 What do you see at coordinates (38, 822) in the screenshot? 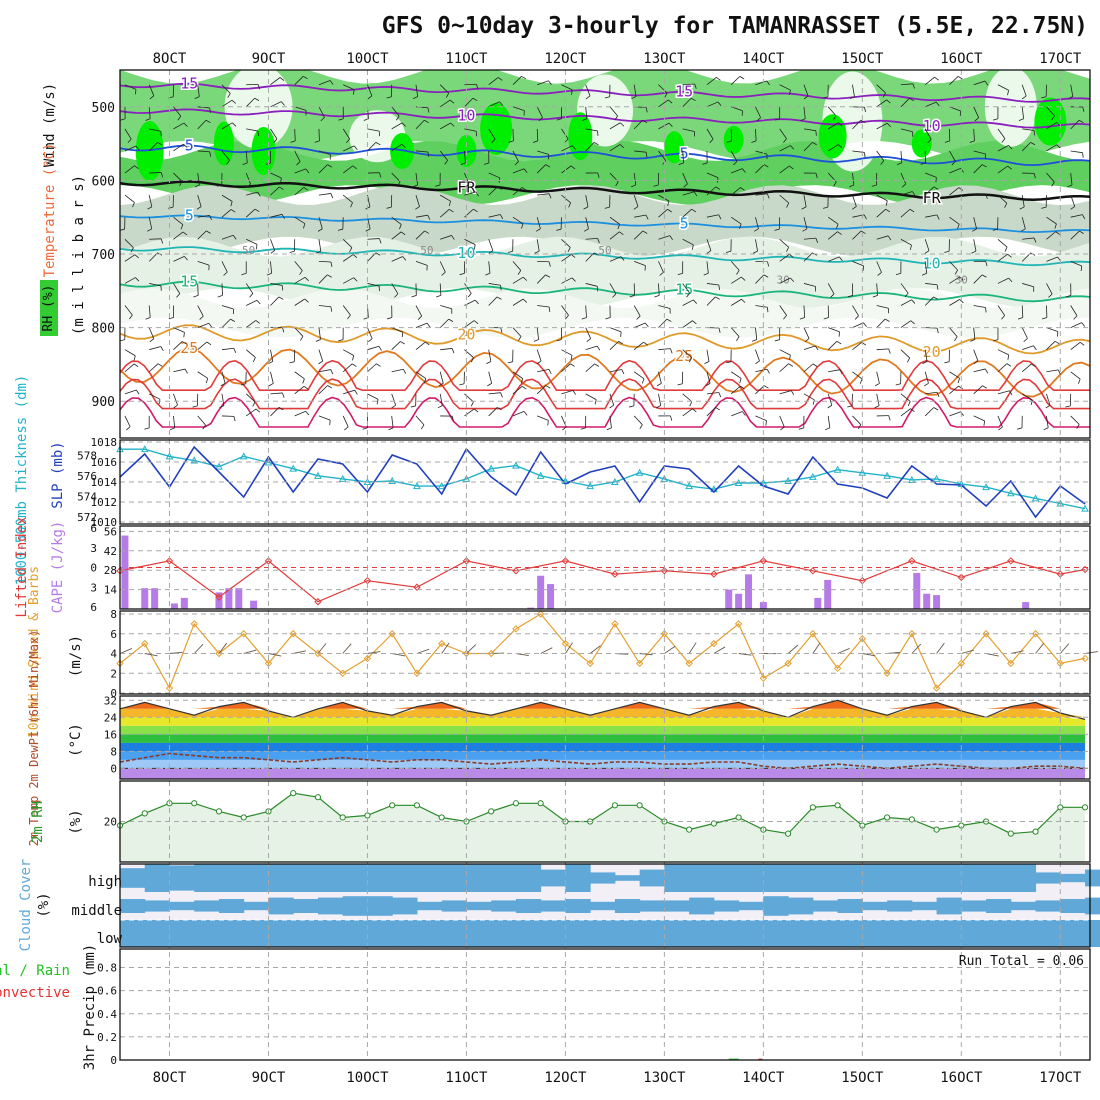
I see `rh2m-label: 2m RH` at bounding box center [38, 822].